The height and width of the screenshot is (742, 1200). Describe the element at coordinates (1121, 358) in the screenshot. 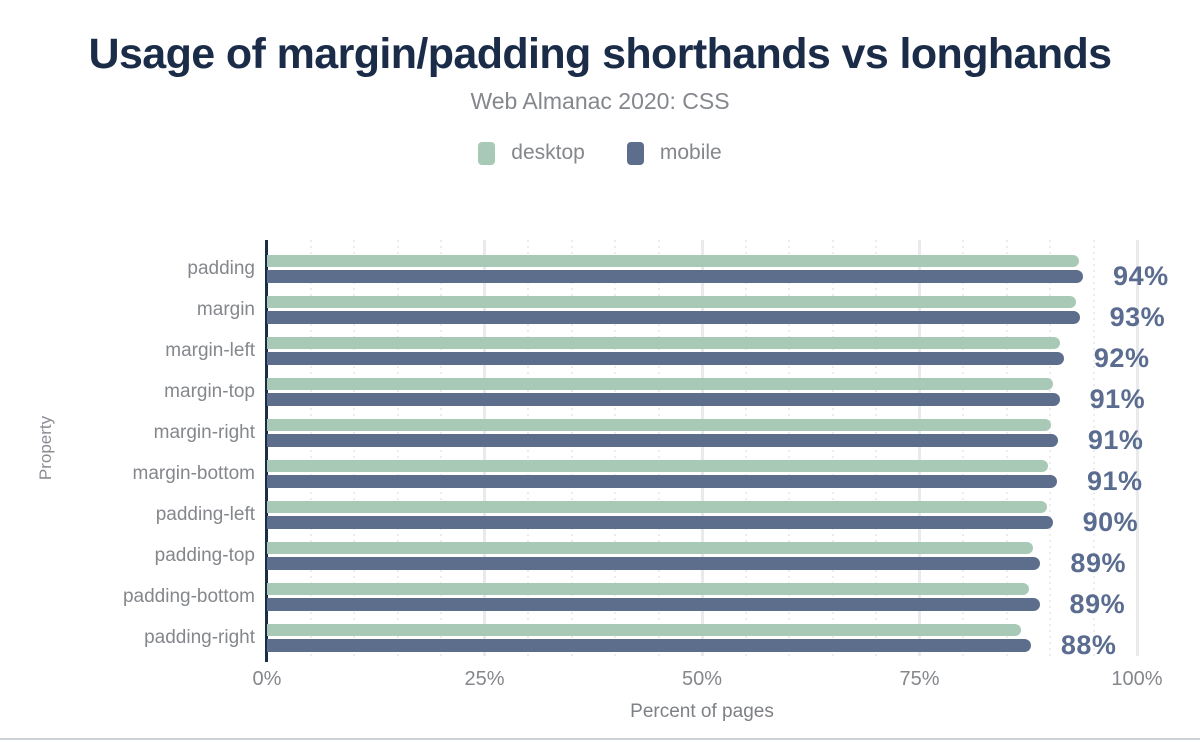

I see `value-label: 92%` at that location.